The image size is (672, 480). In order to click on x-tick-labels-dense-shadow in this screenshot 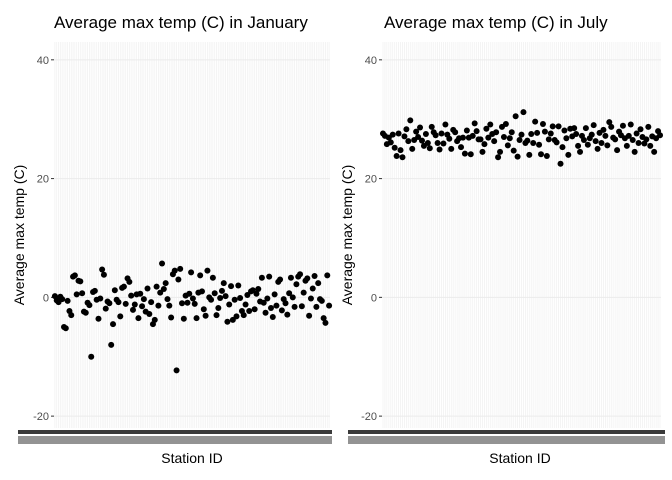, I will do `click(506, 440)`.